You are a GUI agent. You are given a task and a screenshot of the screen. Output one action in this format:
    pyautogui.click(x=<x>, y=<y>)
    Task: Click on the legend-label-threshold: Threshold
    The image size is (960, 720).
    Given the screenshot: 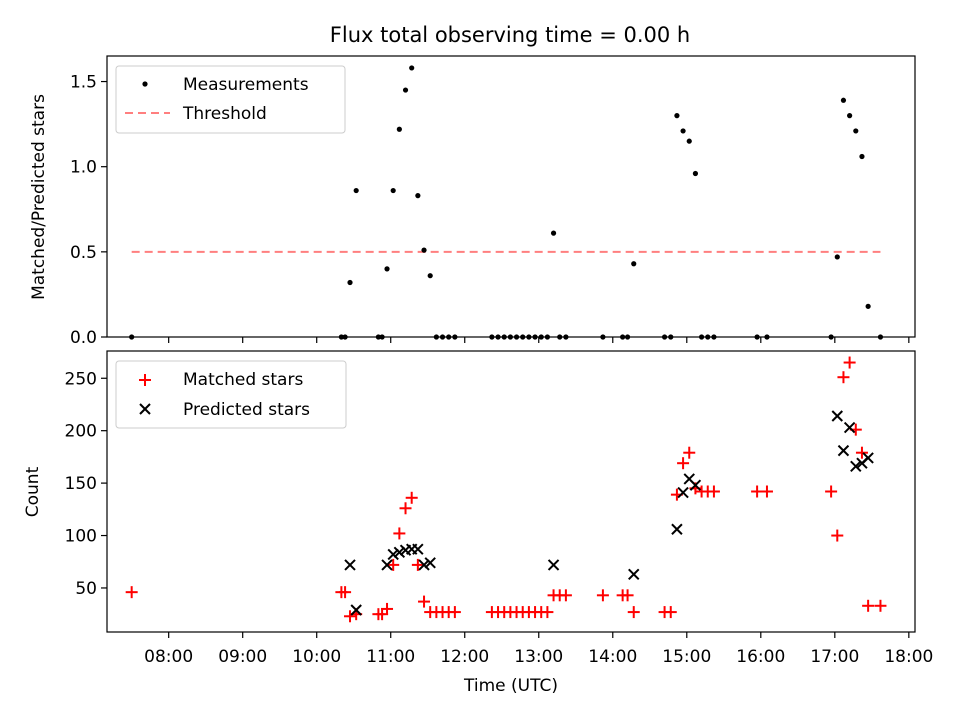 What is the action you would take?
    pyautogui.click(x=224, y=114)
    